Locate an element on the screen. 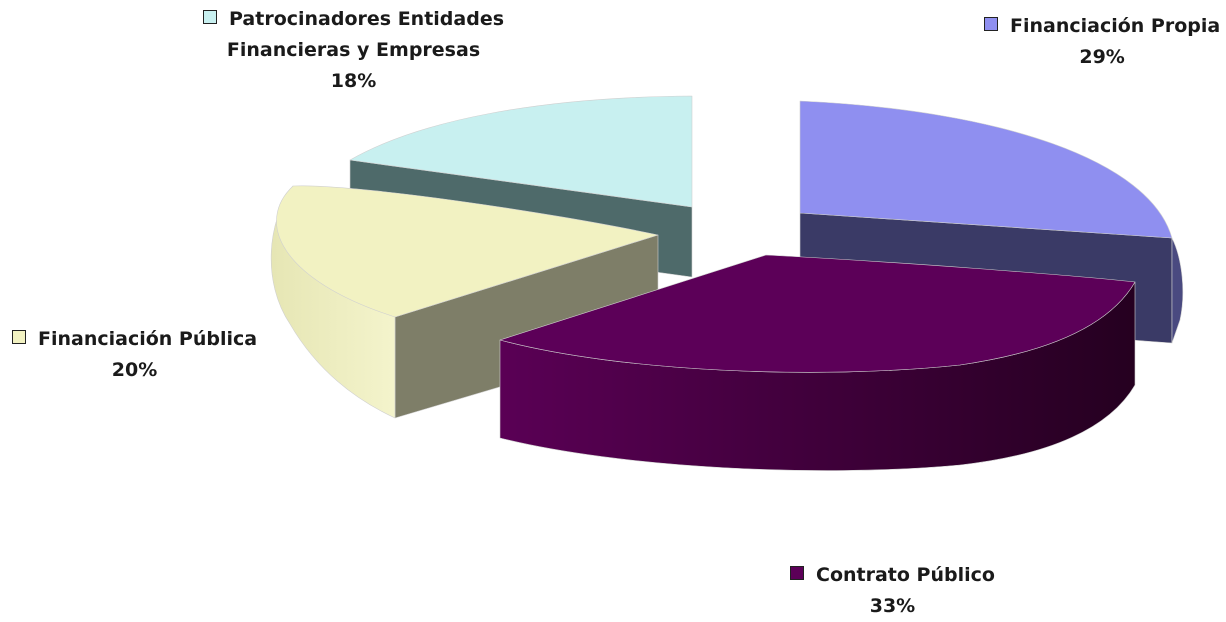  label-patrocinadores-line1: Patrocinadores Entidades is located at coordinates (367, 19).